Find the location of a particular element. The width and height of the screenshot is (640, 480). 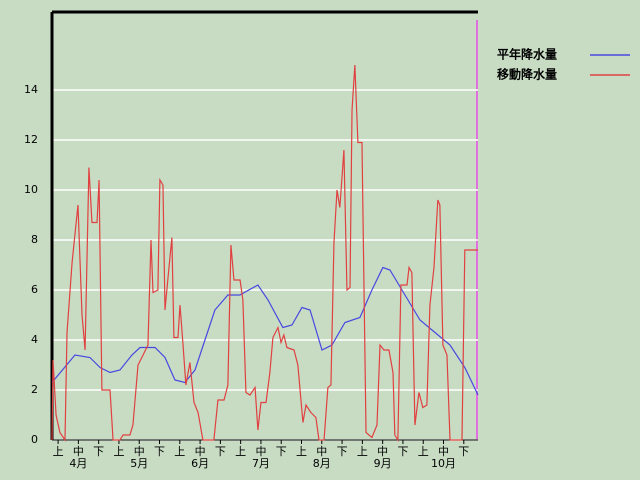

legend-label: 平年降水量 is located at coordinates (527, 54).